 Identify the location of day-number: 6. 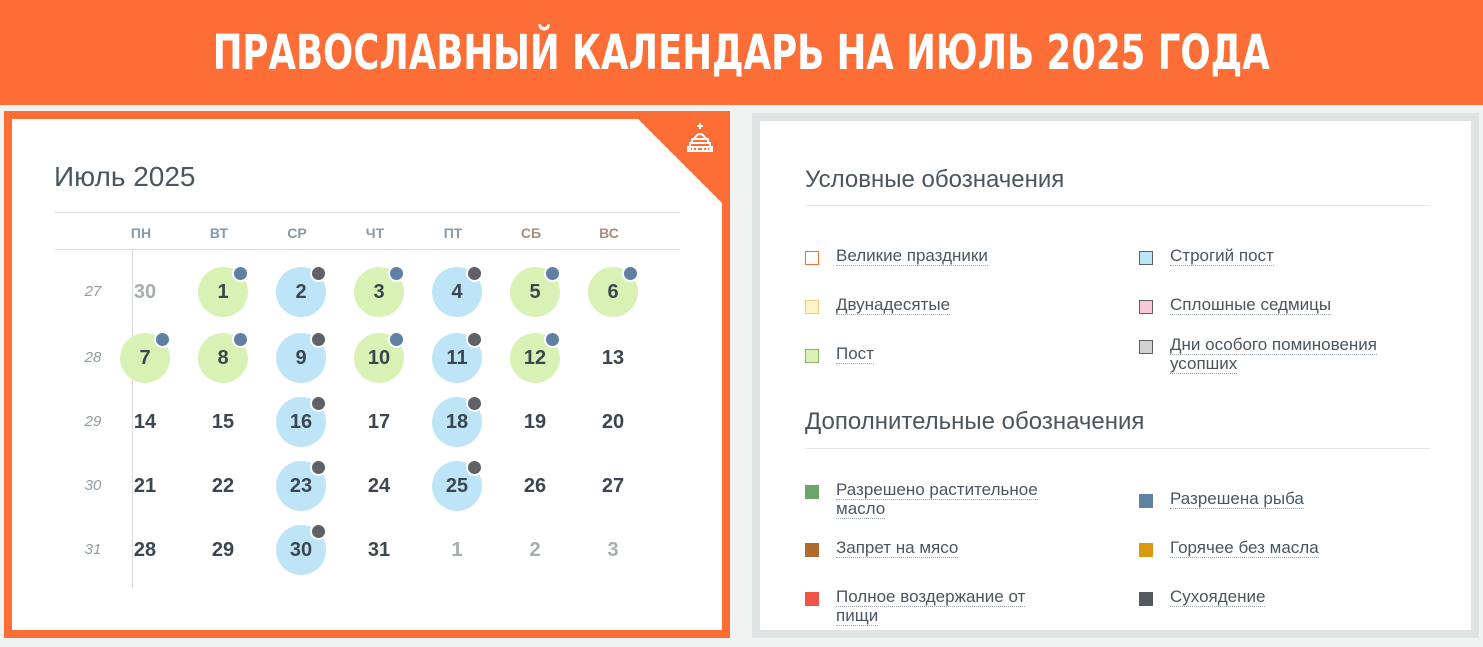
(613, 291).